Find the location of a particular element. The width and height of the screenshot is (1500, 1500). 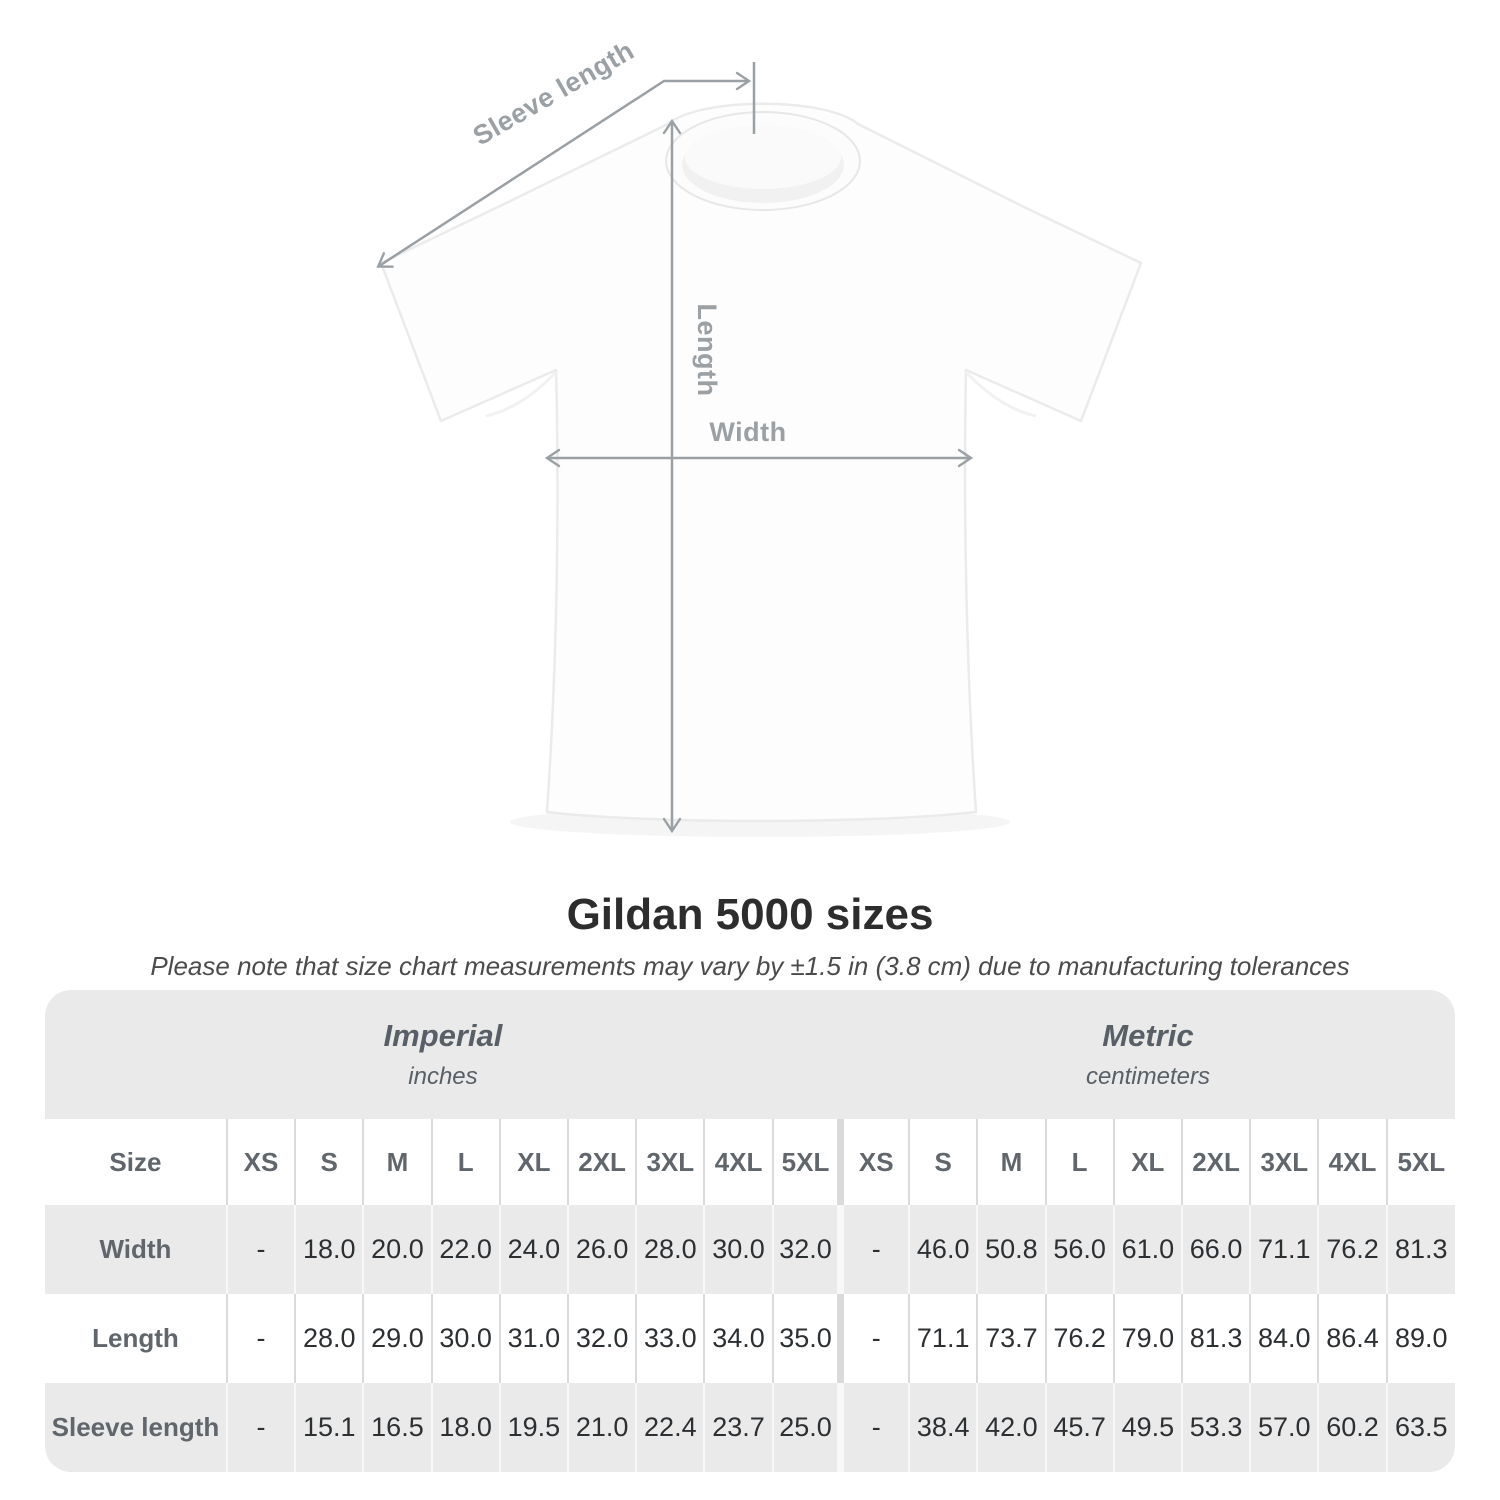

value-cell: 25.0 is located at coordinates (808, 1427).